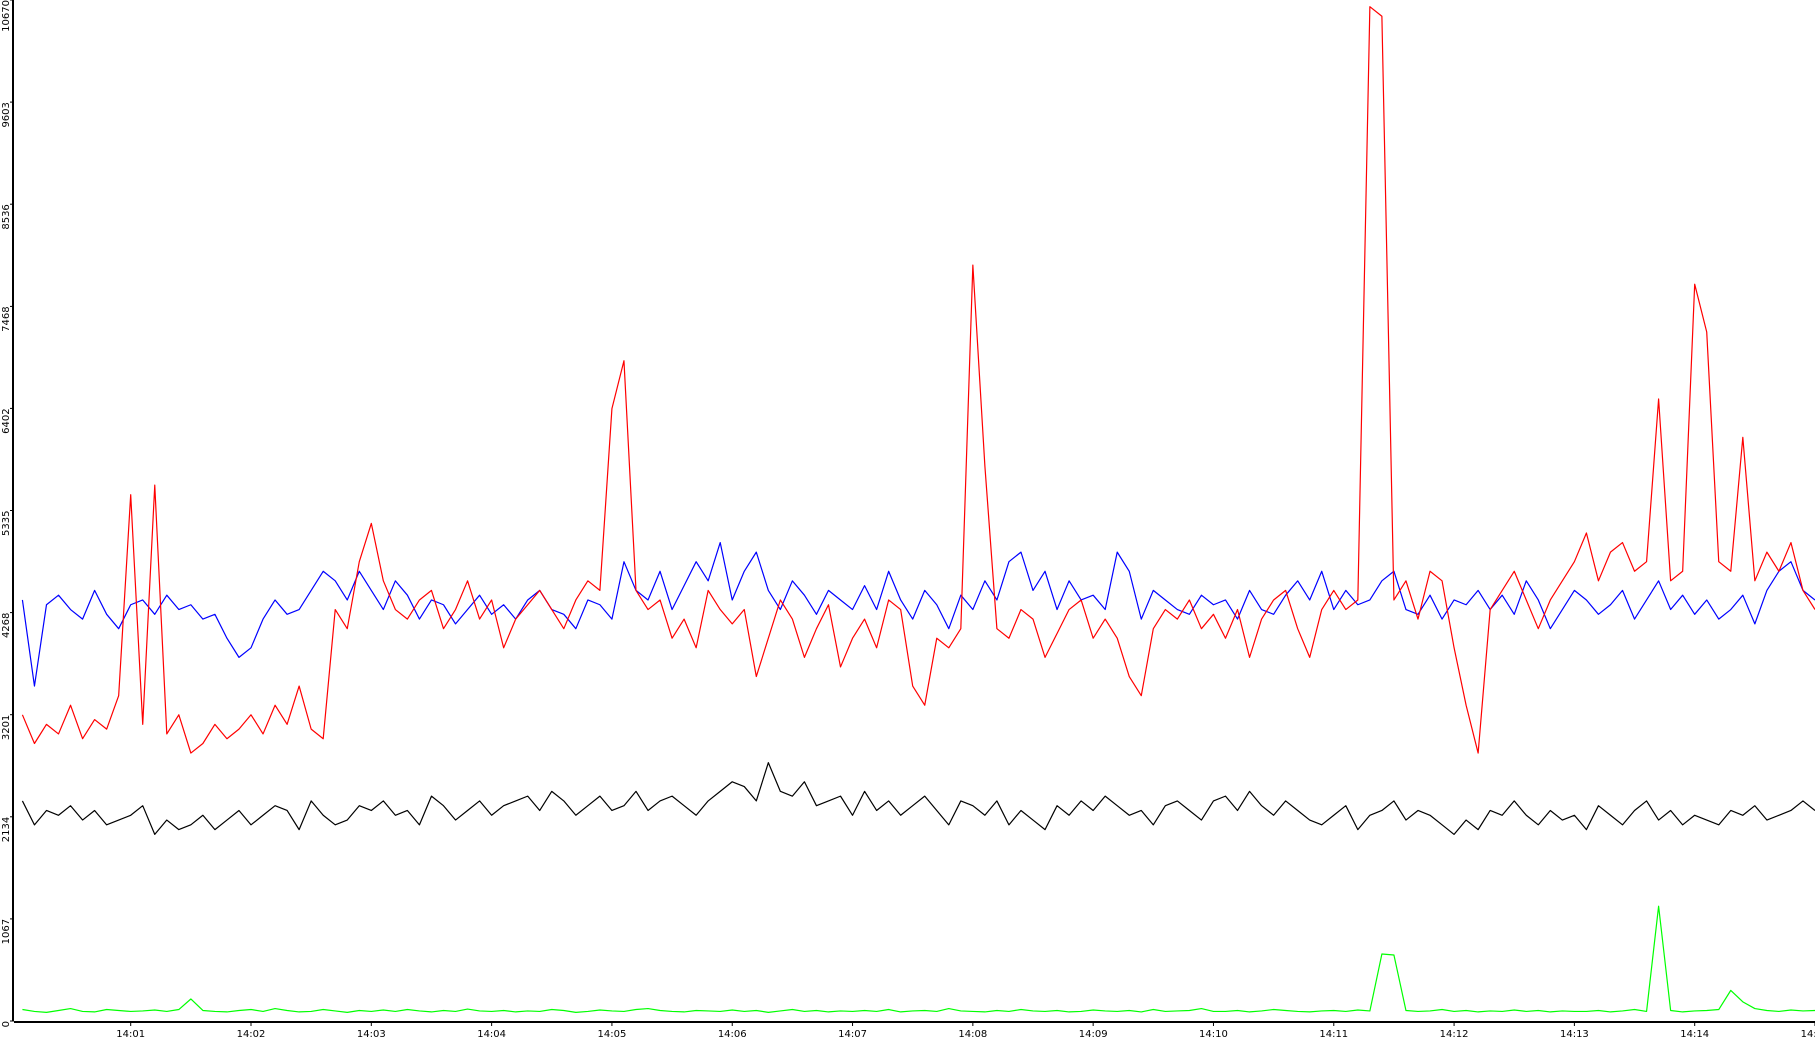 The image size is (1815, 1039). I want to click on y-tick-label: 8536, so click(6, 216).